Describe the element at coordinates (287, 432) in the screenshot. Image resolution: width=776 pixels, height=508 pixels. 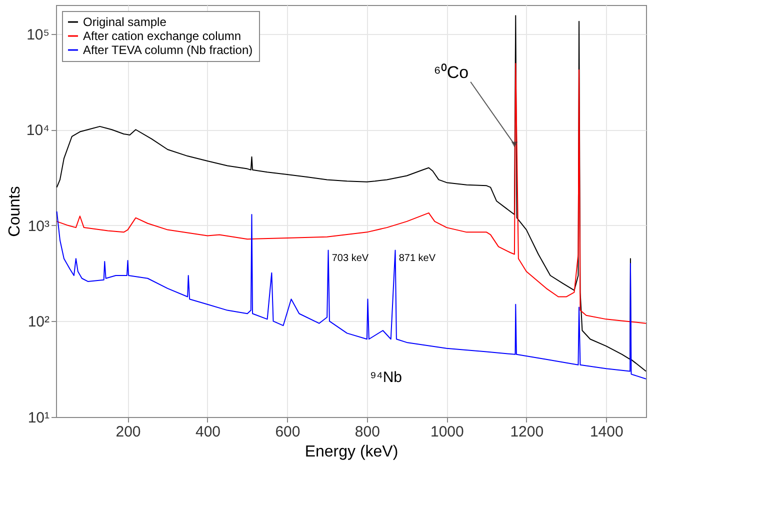
I see `x-tick-label: 600` at that location.